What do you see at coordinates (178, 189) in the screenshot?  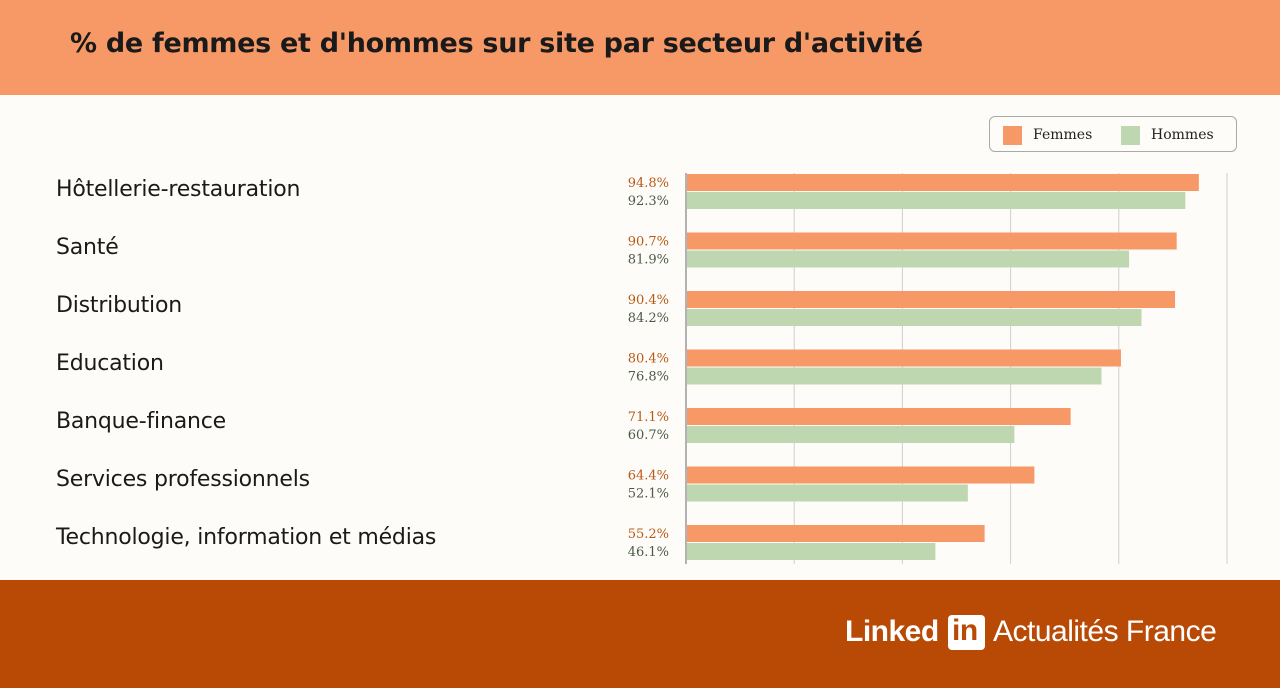 I see `category-label: Hôtellerie-restauration` at bounding box center [178, 189].